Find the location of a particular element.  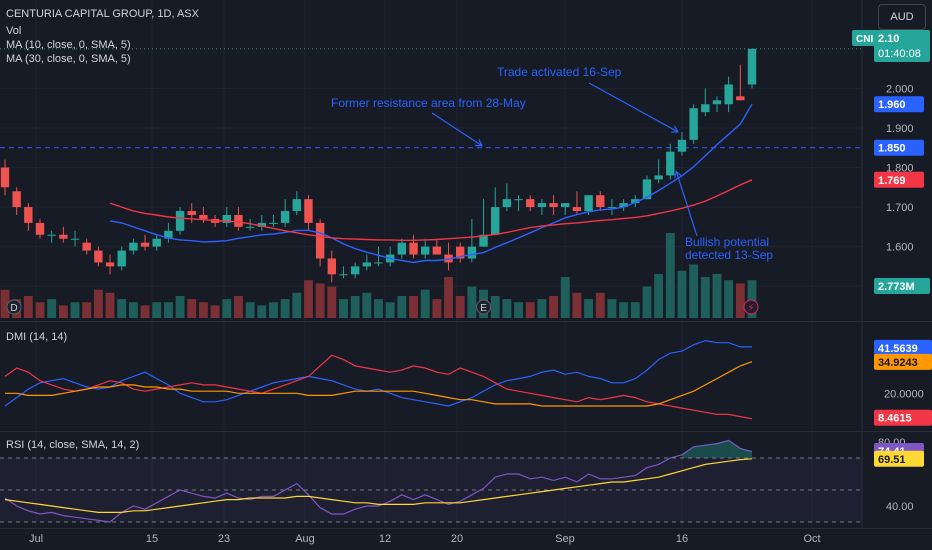

volume-value-label: 2.773M is located at coordinates (896, 287).